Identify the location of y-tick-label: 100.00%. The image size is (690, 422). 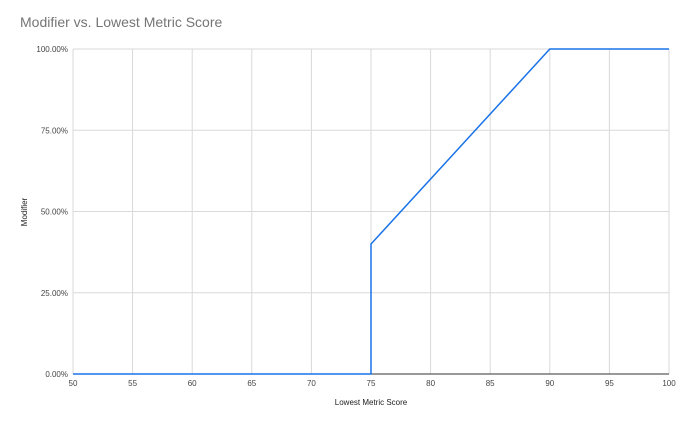
(52, 49).